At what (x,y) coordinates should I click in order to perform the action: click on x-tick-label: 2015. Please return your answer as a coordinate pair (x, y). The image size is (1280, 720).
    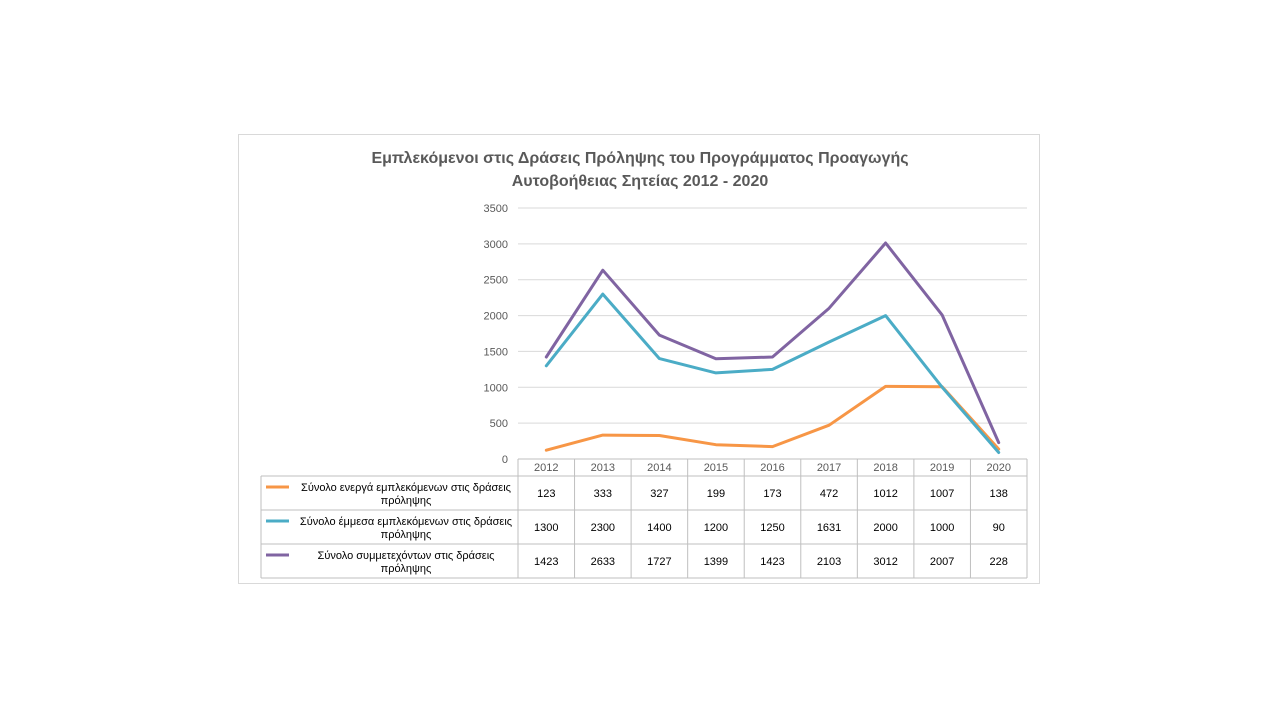
    Looking at the image, I should click on (716, 468).